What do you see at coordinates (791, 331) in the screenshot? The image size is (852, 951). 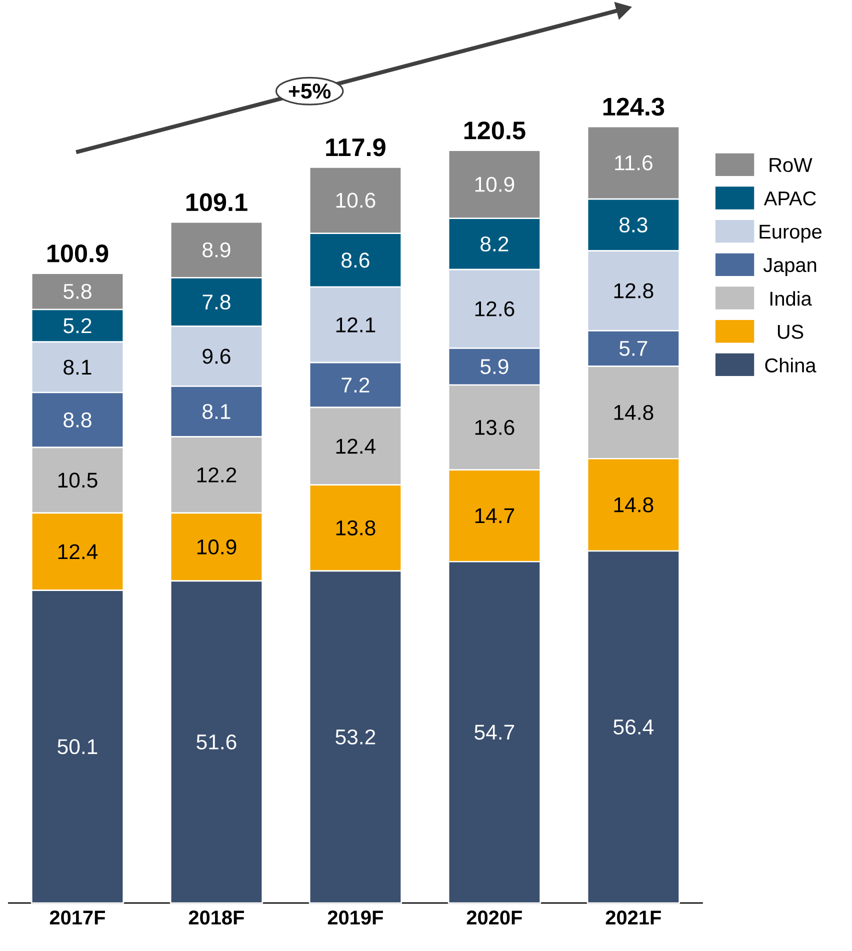 I see `legend-label: US` at bounding box center [791, 331].